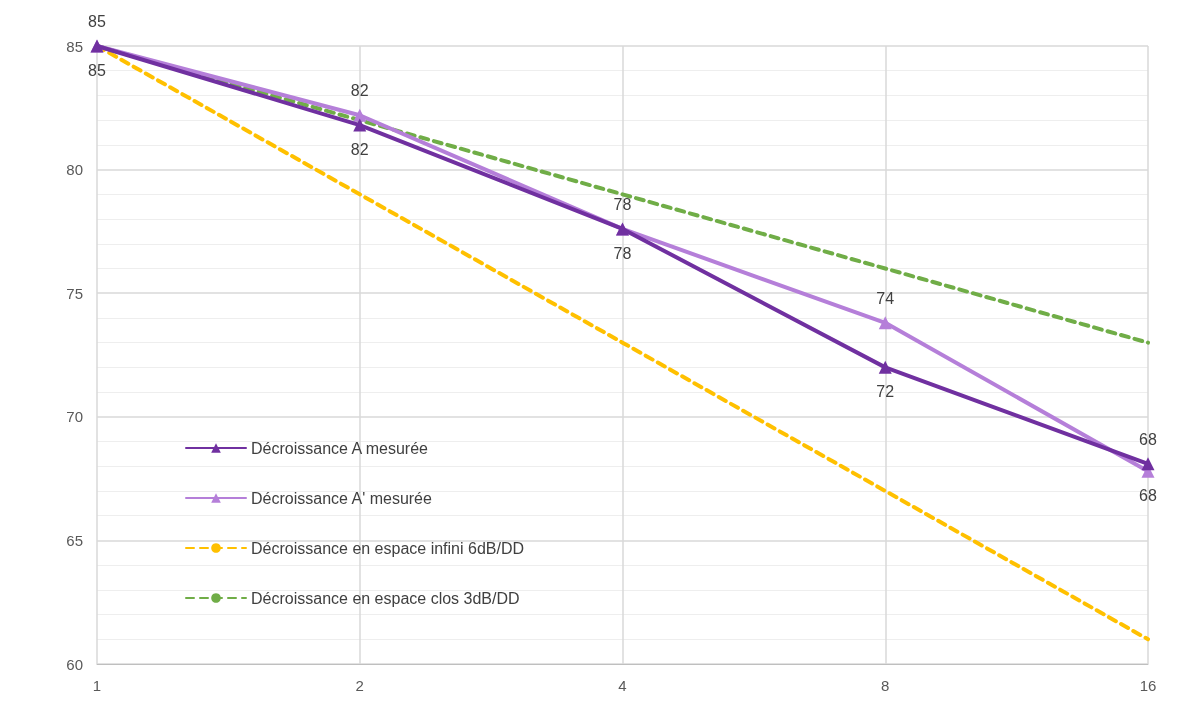  What do you see at coordinates (74, 540) in the screenshot?
I see `y-tick-label: 65` at bounding box center [74, 540].